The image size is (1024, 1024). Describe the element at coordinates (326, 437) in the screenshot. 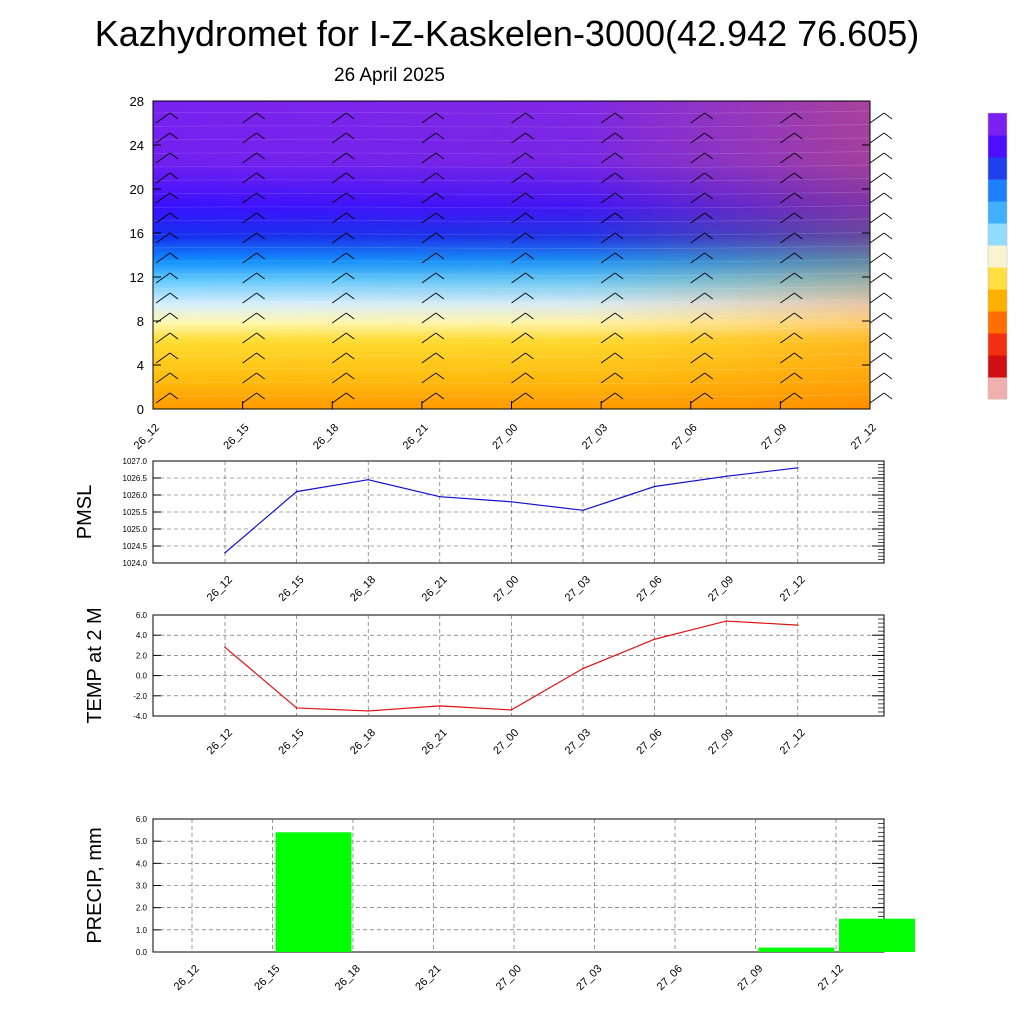

I see `x-tick-label: 26_18` at that location.